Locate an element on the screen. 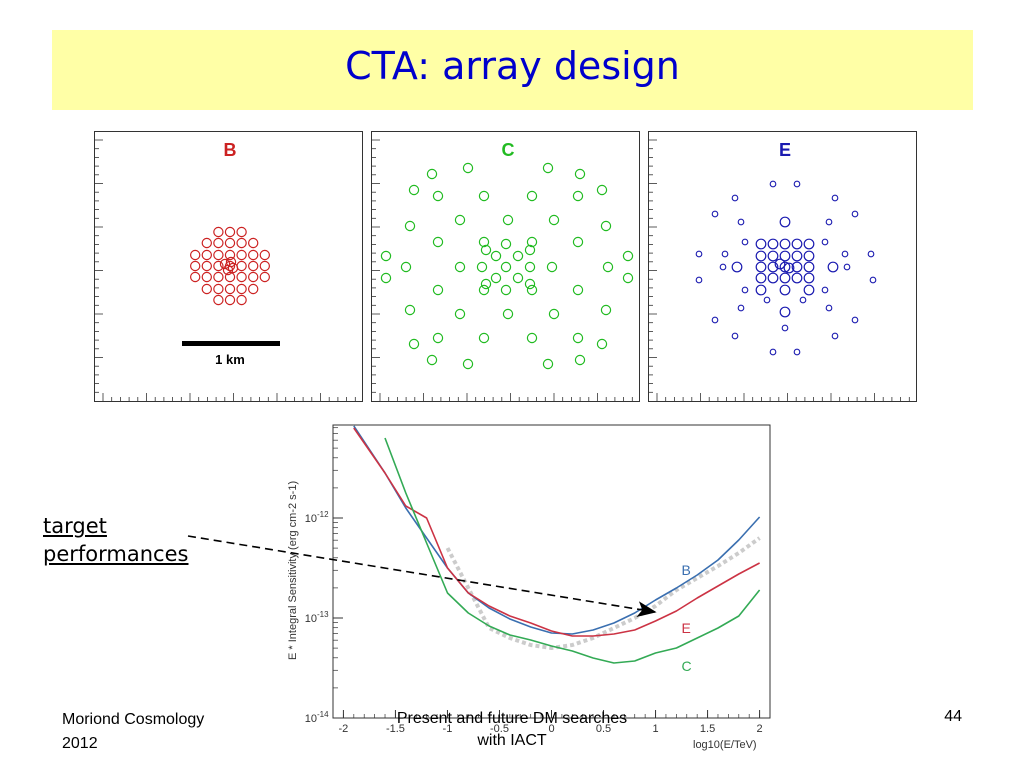 The image size is (1024, 768). series-label-e: E is located at coordinates (686, 628).